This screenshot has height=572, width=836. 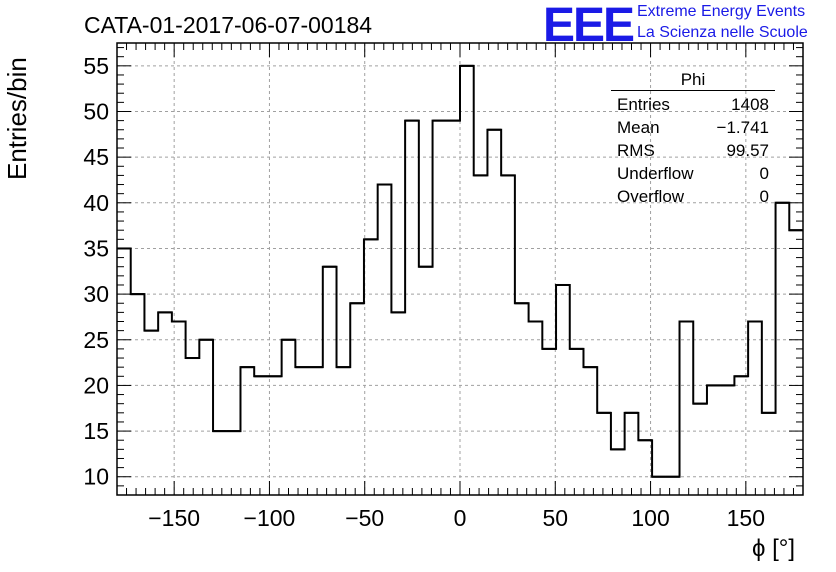 What do you see at coordinates (746, 518) in the screenshot?
I see `x-tick-label: 150` at bounding box center [746, 518].